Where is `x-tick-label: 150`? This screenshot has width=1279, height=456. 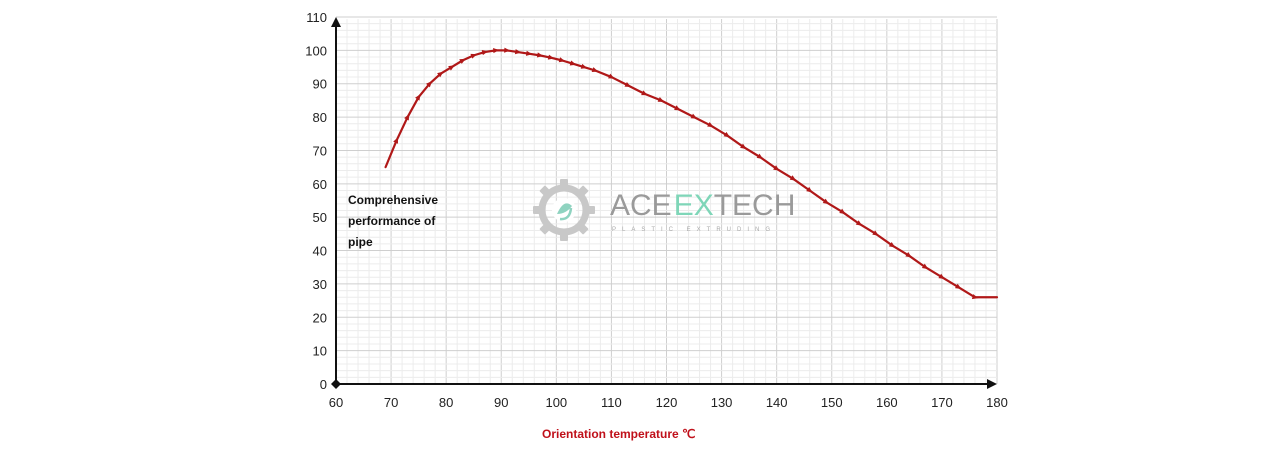
x-tick-label: 150 is located at coordinates (832, 402).